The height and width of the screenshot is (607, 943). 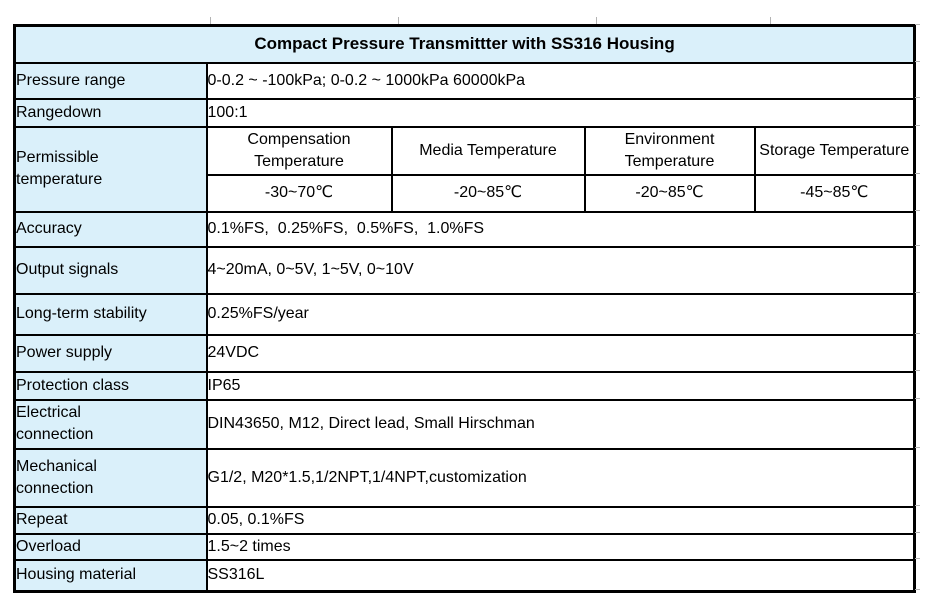 I want to click on temp-header-media: Media Temperature, so click(x=488, y=150).